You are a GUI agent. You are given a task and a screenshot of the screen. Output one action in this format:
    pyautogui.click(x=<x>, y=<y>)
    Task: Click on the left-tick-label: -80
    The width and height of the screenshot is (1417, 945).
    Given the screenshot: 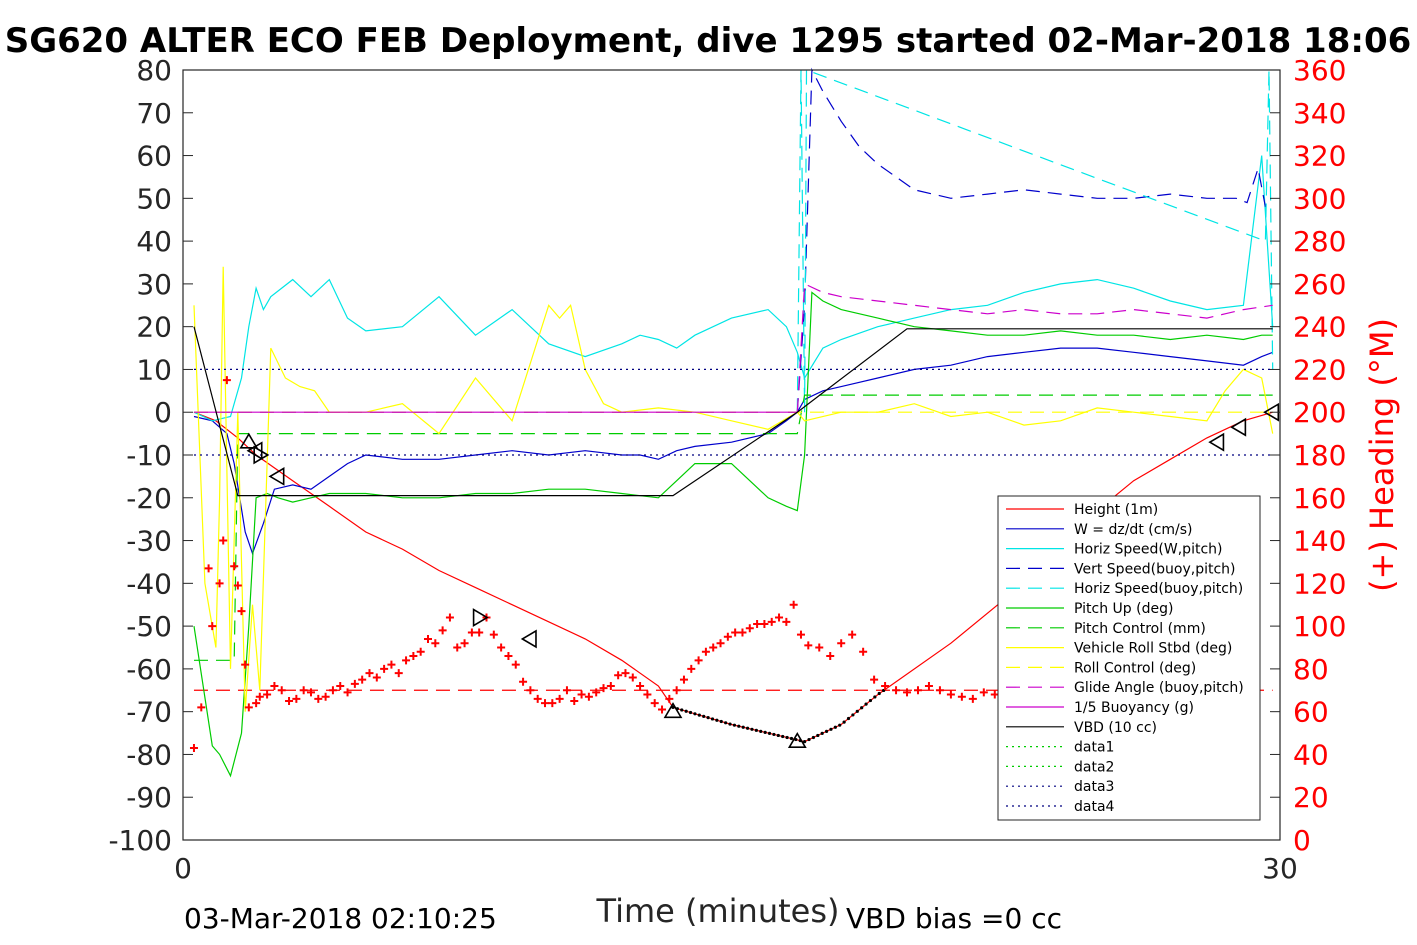 What is the action you would take?
    pyautogui.click(x=149, y=754)
    